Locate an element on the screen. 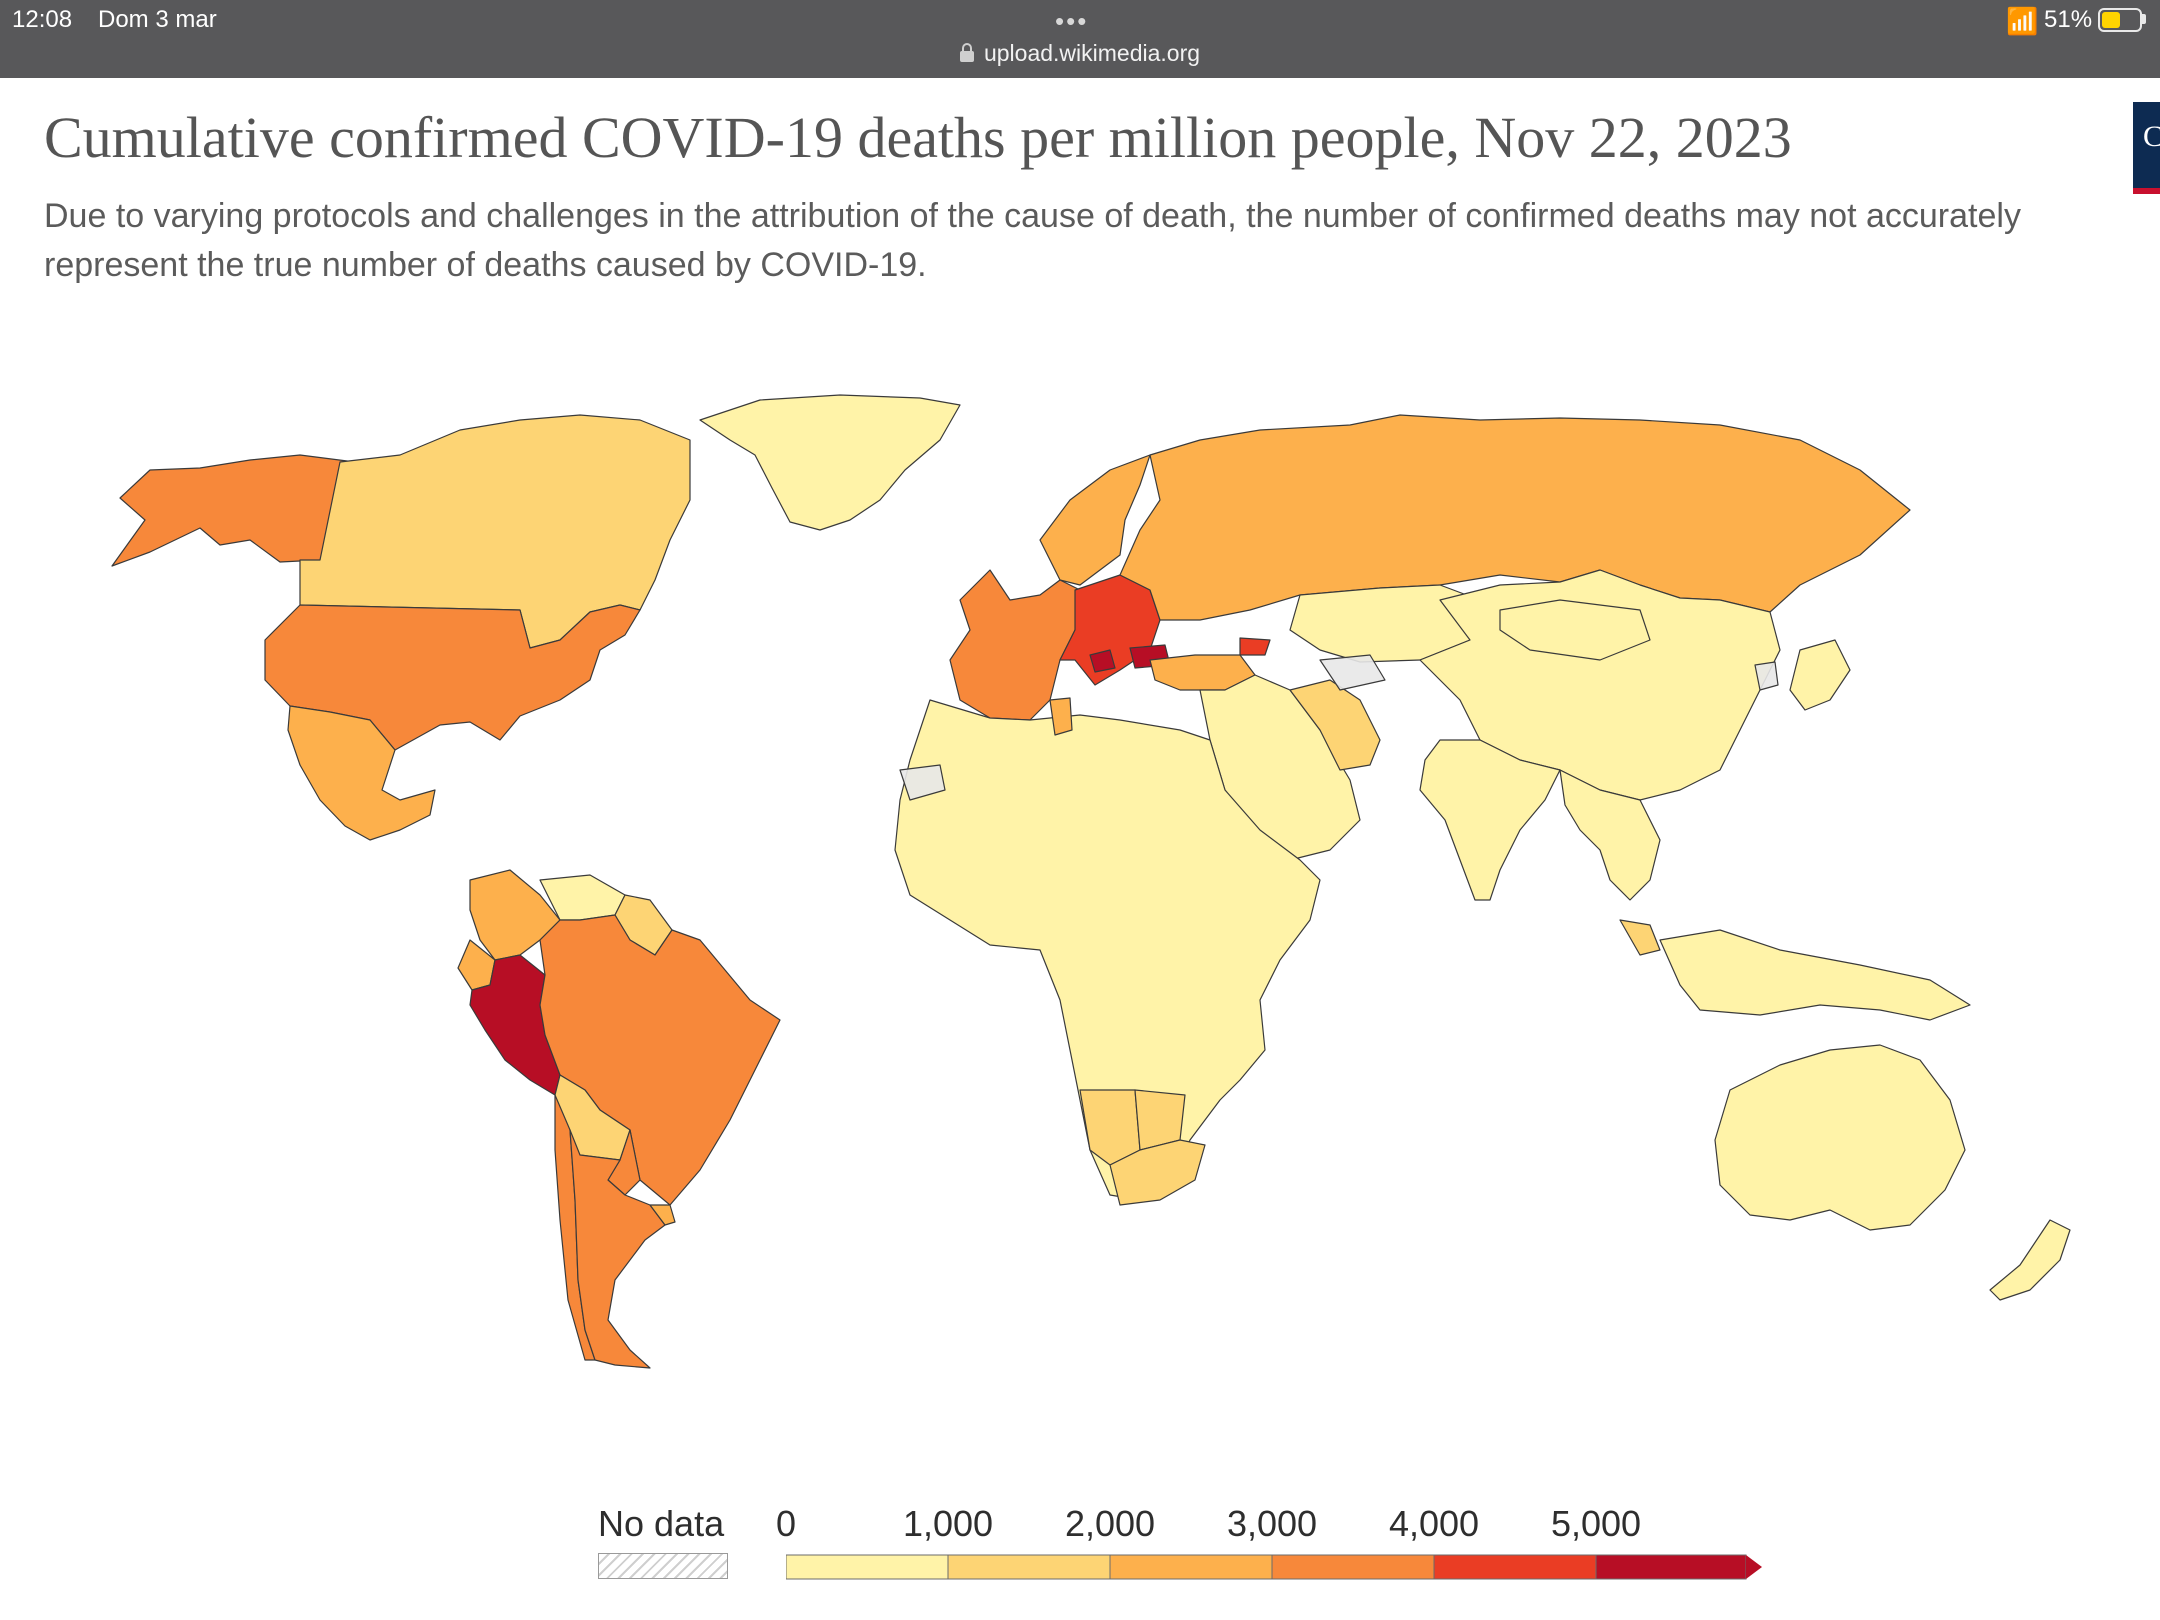  map-region-tunisia is located at coordinates (1061, 716).